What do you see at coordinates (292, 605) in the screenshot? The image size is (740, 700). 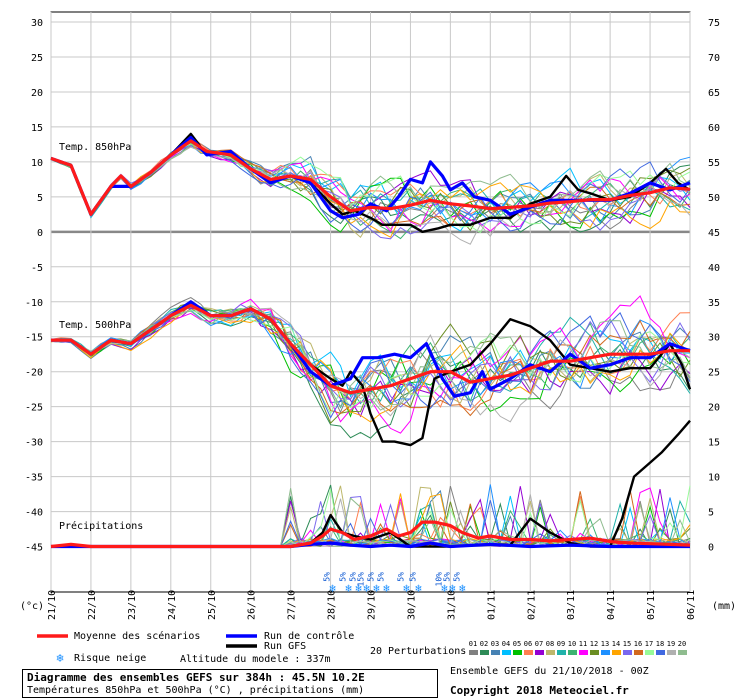 I see `x-tick-label: 27/10` at bounding box center [292, 605].